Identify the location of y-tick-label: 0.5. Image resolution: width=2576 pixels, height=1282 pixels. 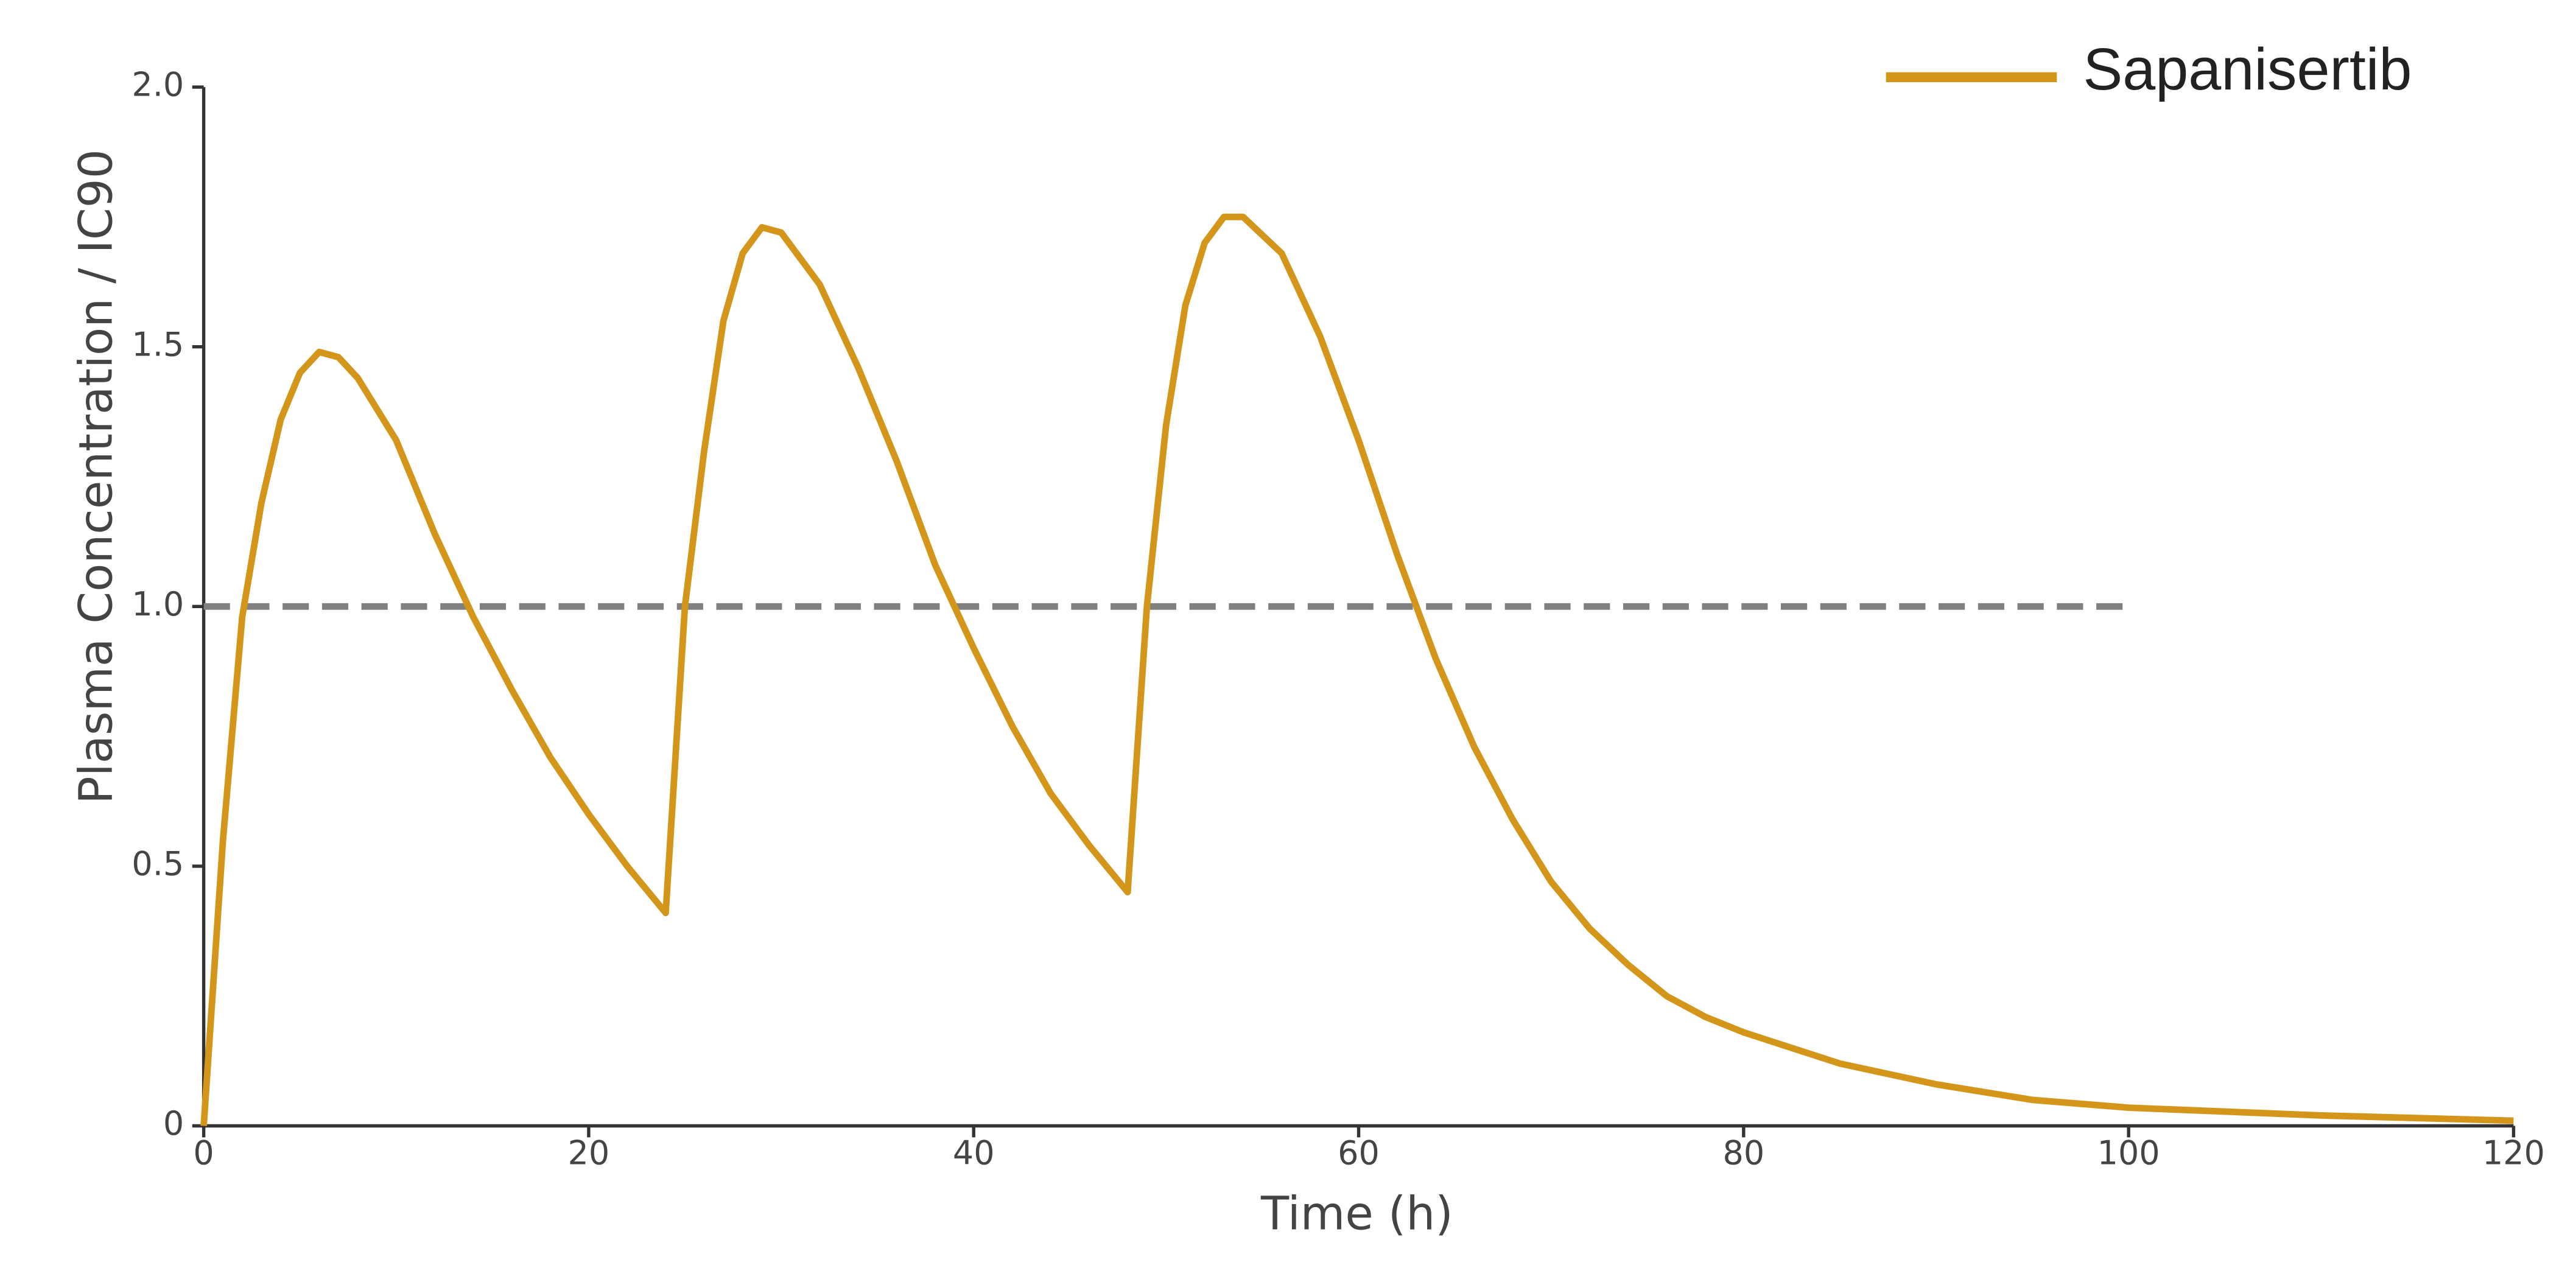
(158, 864).